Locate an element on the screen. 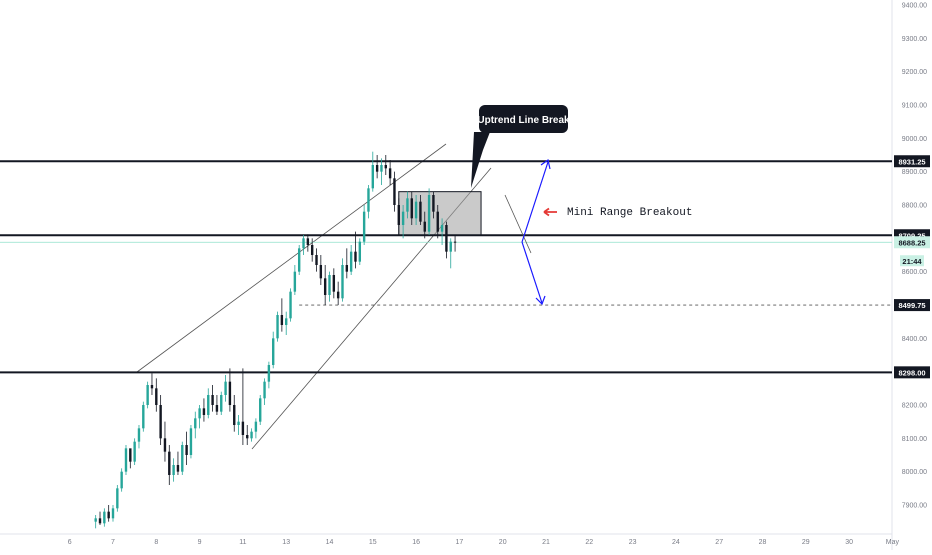  price-tick-label: 9400.00 is located at coordinates (914, 6).